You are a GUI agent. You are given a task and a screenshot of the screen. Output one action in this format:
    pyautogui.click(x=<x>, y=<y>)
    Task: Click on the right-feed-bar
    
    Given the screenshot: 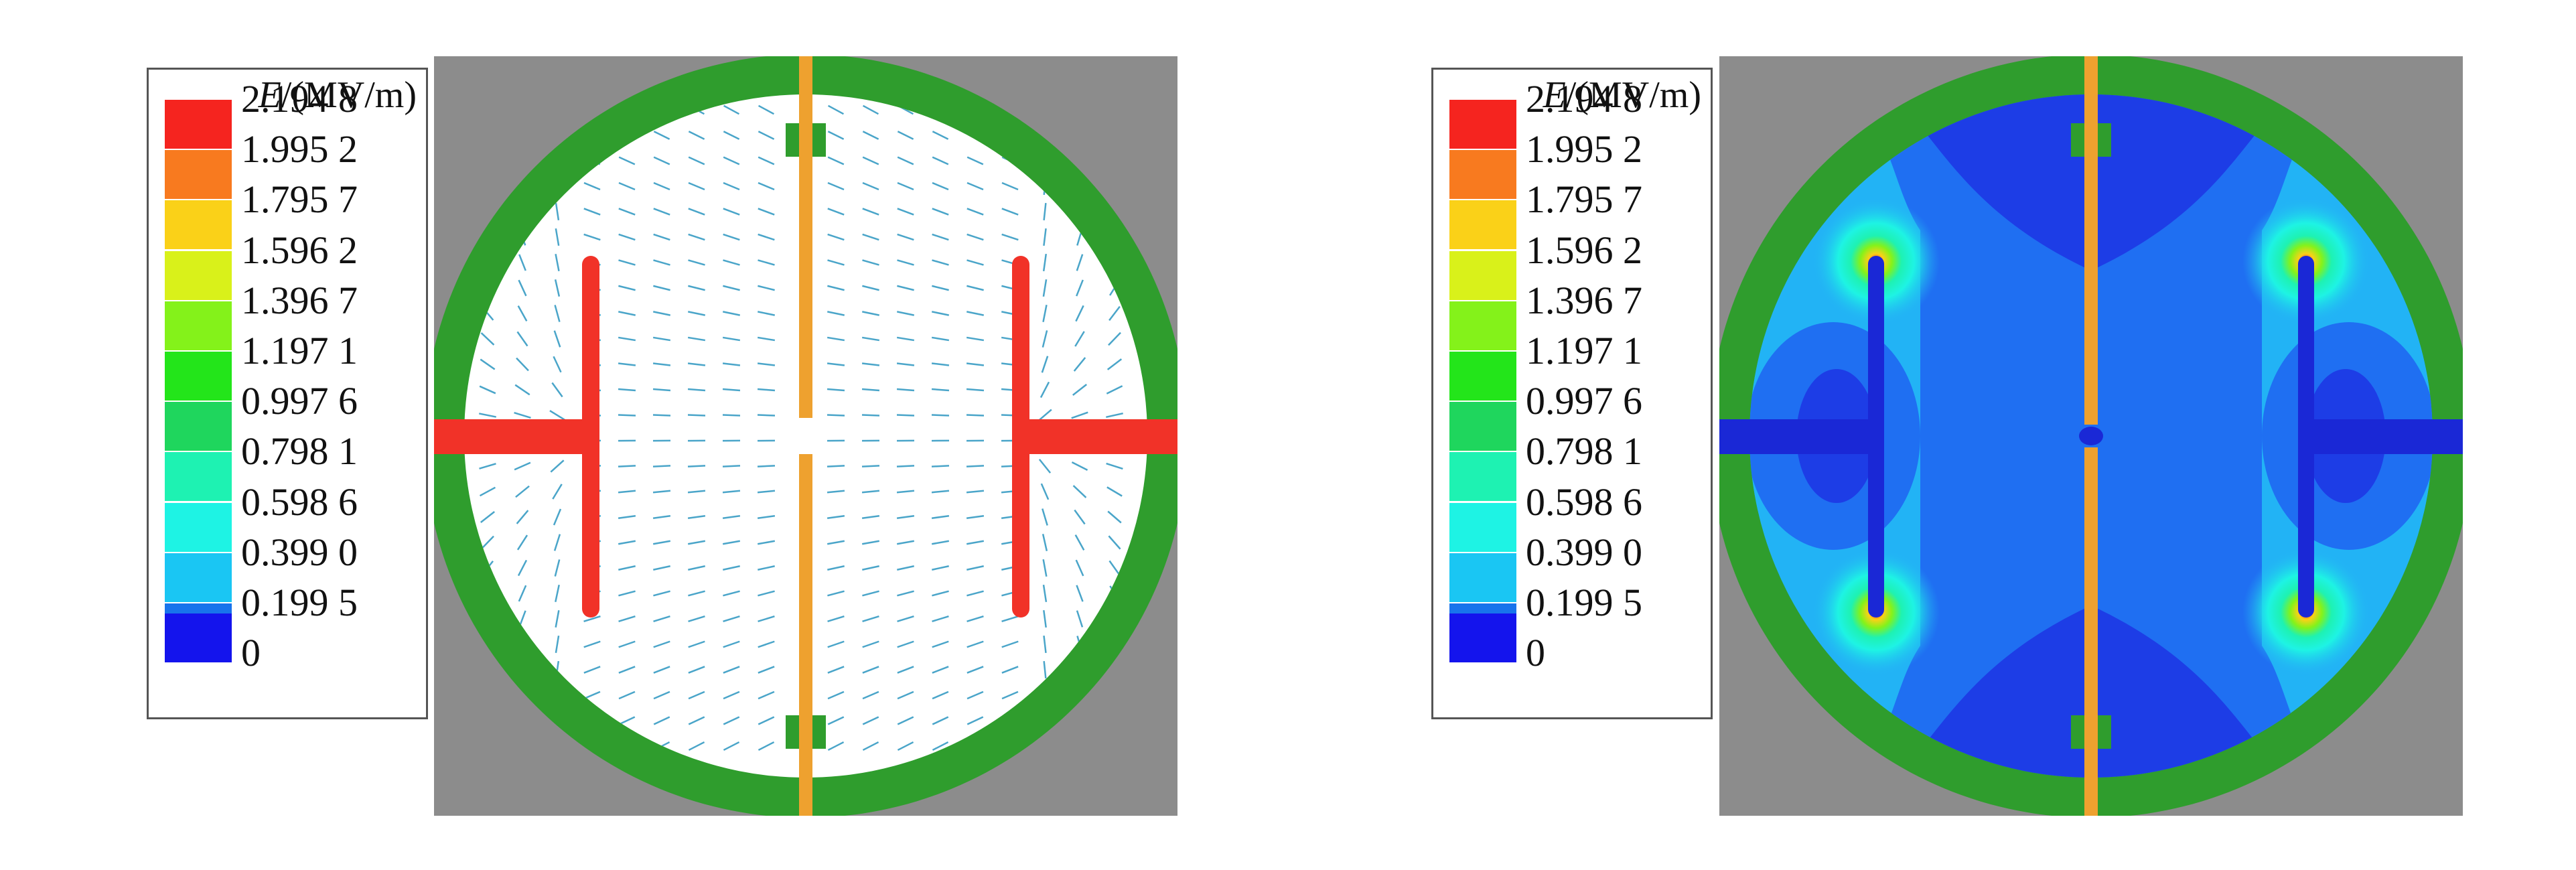 What is the action you would take?
    pyautogui.click(x=1097, y=436)
    